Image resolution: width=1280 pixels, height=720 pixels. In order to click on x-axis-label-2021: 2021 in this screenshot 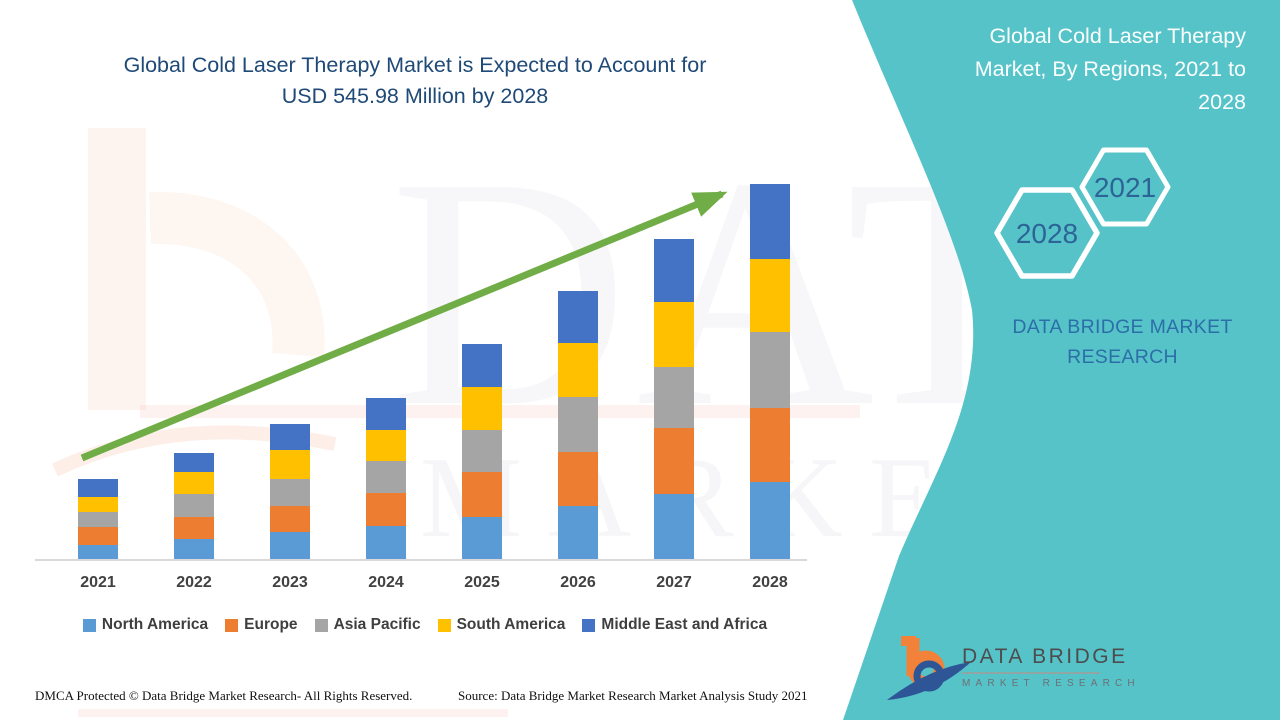, I will do `click(98, 582)`.